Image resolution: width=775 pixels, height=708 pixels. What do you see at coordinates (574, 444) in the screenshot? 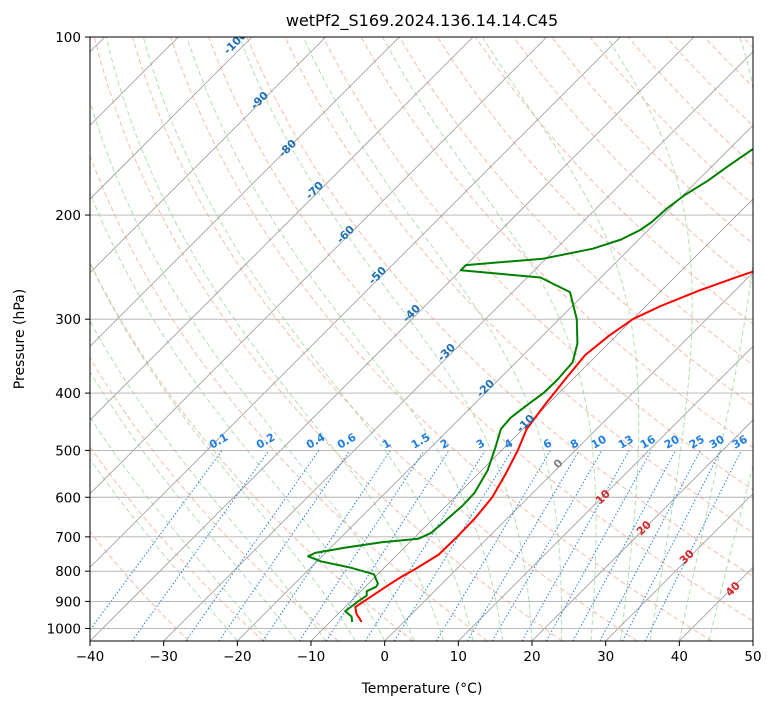
I see `mixing-ratio-label: 8` at bounding box center [574, 444].